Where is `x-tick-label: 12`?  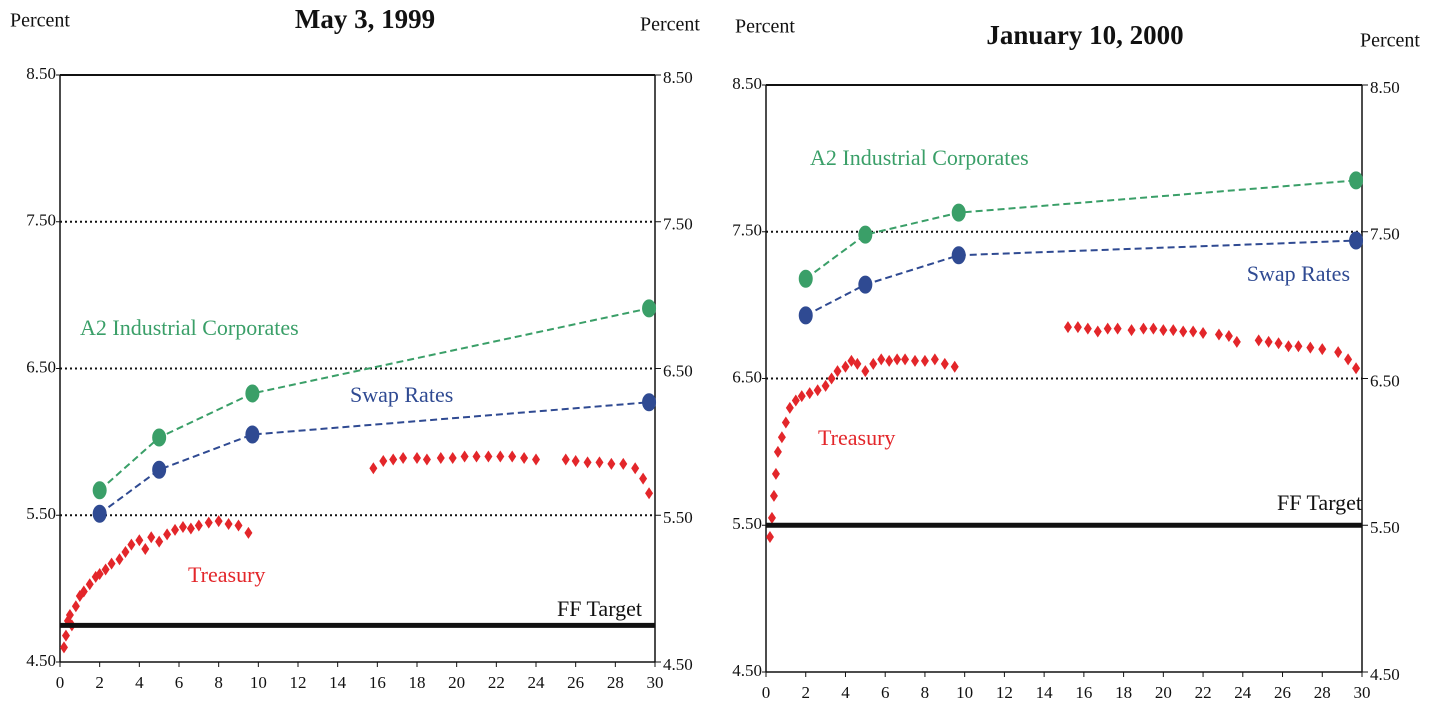 x-tick-label: 12 is located at coordinates (1004, 692).